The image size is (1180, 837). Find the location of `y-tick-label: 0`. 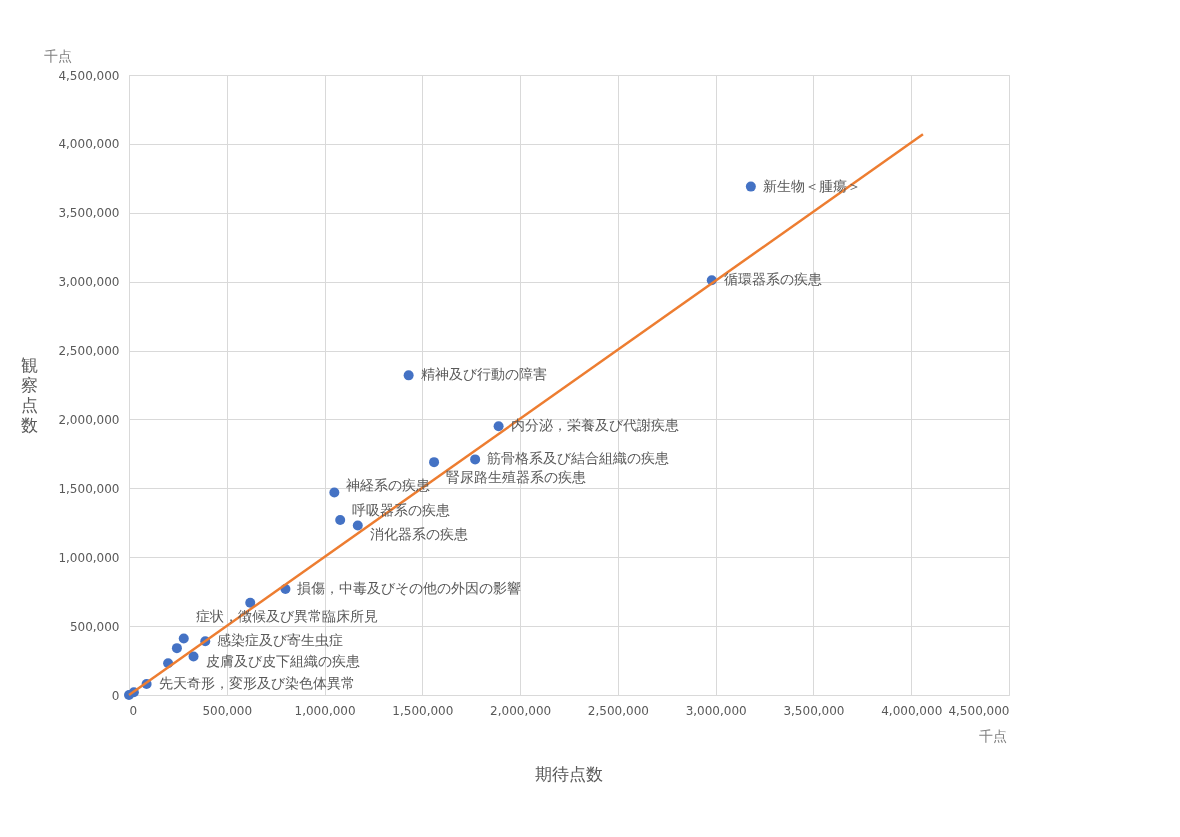

y-tick-label: 0 is located at coordinates (115, 695).